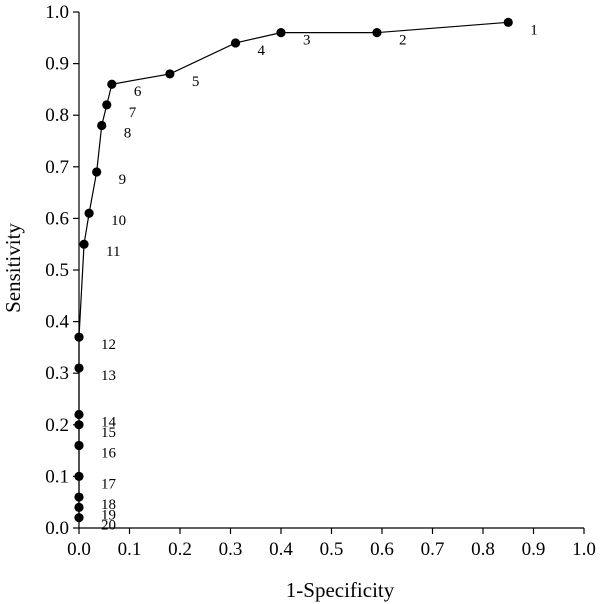  I want to click on point-label: 16, so click(109, 453).